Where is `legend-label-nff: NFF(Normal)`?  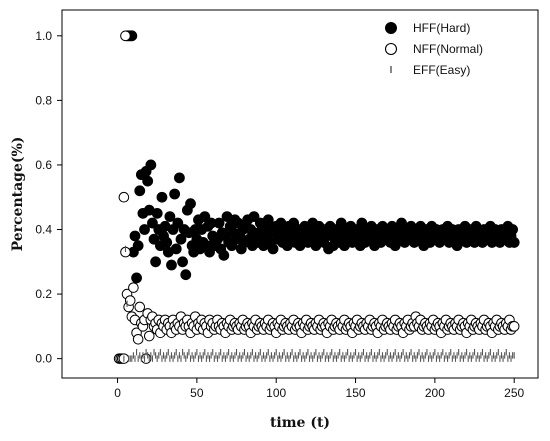
legend-label-nff: NFF(Normal) is located at coordinates (448, 49).